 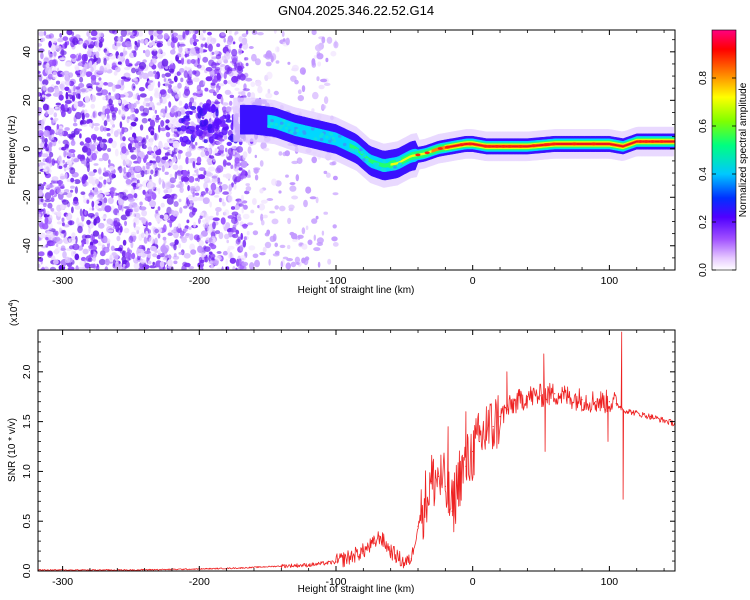 What do you see at coordinates (27, 471) in the screenshot?
I see `y-tick-label: 1.0` at bounding box center [27, 471].